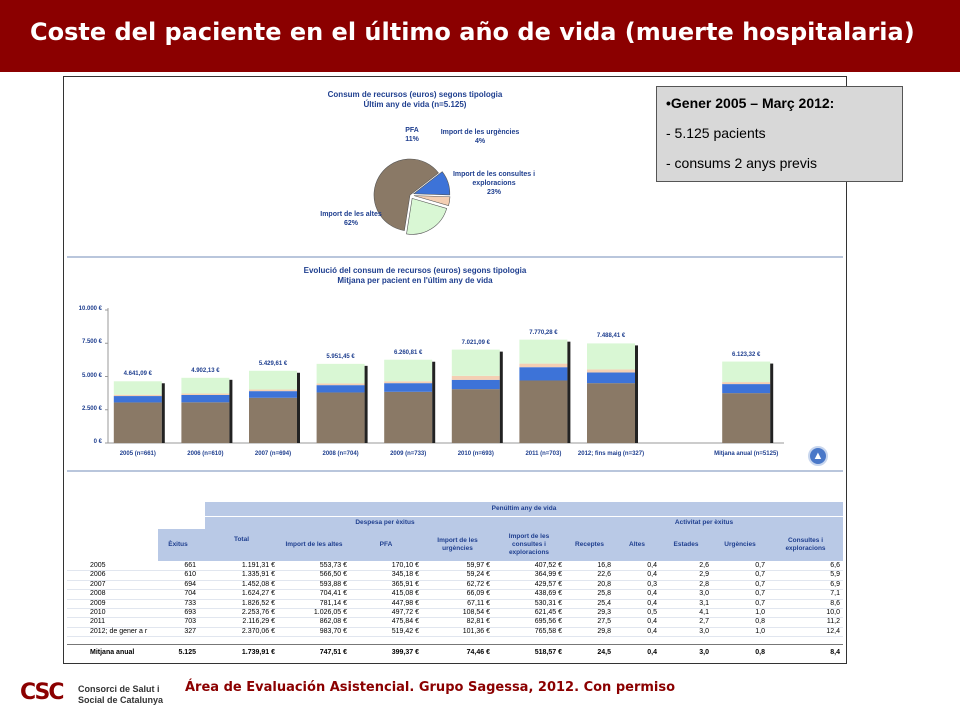 The height and width of the screenshot is (720, 960). What do you see at coordinates (333, 652) in the screenshot?
I see `table-summary-row: 747,51 €` at bounding box center [333, 652].